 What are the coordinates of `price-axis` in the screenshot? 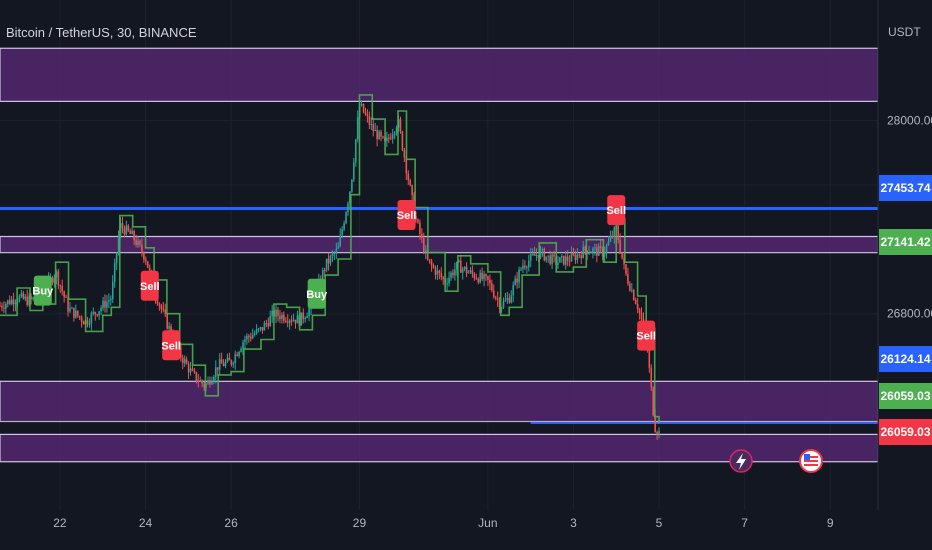 It's located at (904, 275).